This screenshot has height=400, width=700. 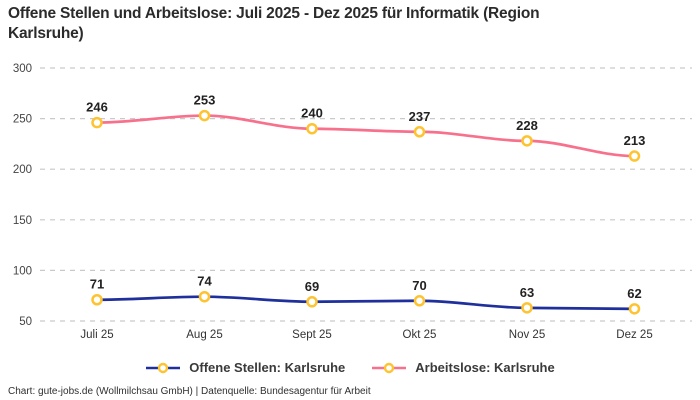 I want to click on data-point-label: 213, so click(x=635, y=140).